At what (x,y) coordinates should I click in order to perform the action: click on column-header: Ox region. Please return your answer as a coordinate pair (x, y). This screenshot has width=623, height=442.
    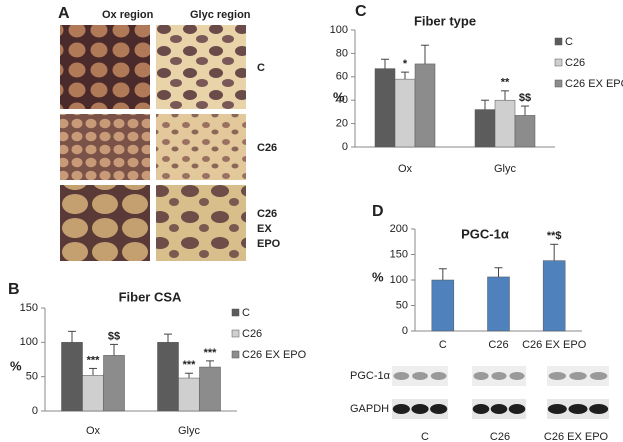
    Looking at the image, I should click on (128, 15).